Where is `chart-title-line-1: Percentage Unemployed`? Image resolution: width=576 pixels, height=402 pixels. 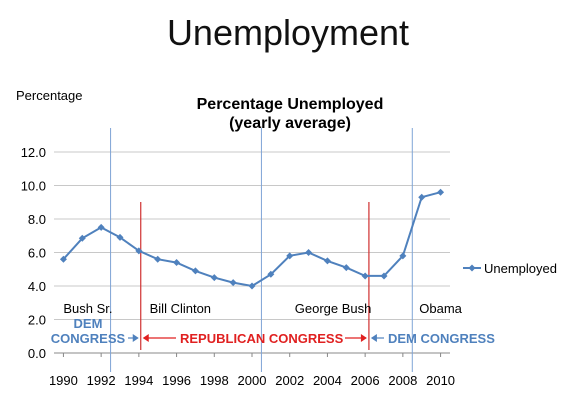
chart-title-line-1: Percentage Unemployed is located at coordinates (290, 104).